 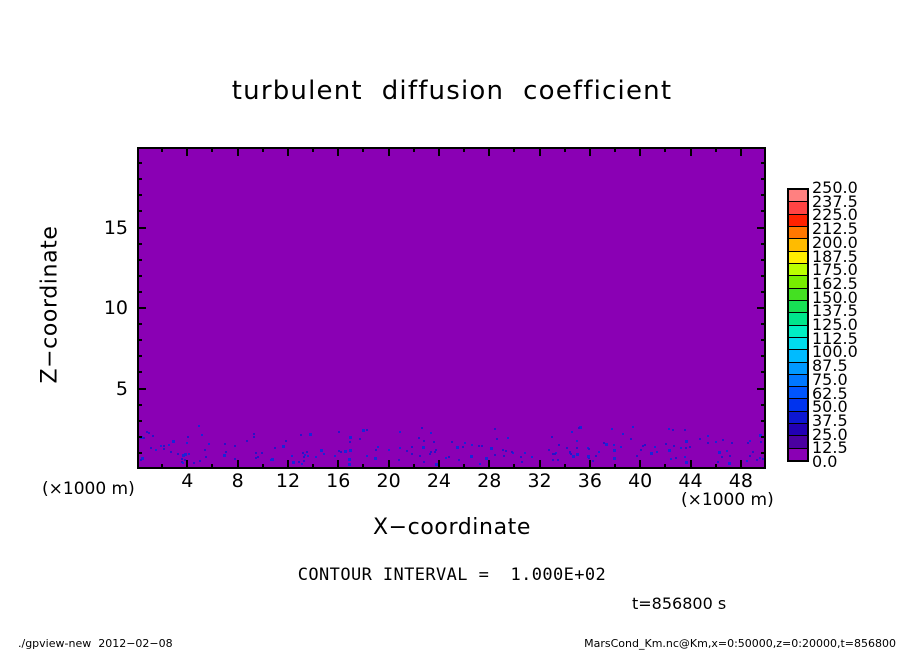 What do you see at coordinates (539, 481) in the screenshot?
I see `x-tick-label: 32` at bounding box center [539, 481].